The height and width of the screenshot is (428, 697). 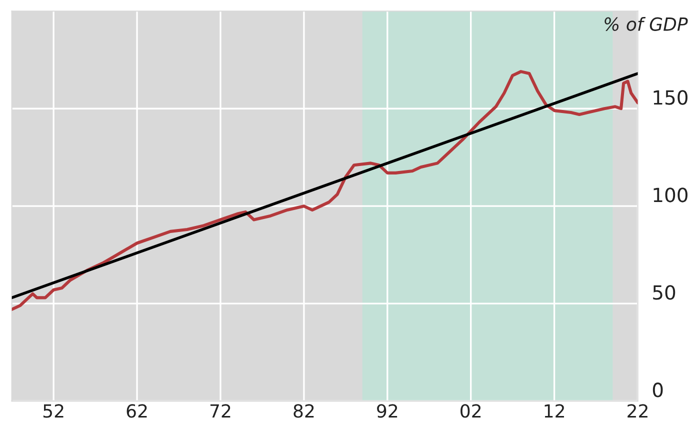 What do you see at coordinates (554, 411) in the screenshot?
I see `x-tick-label: 12` at bounding box center [554, 411].